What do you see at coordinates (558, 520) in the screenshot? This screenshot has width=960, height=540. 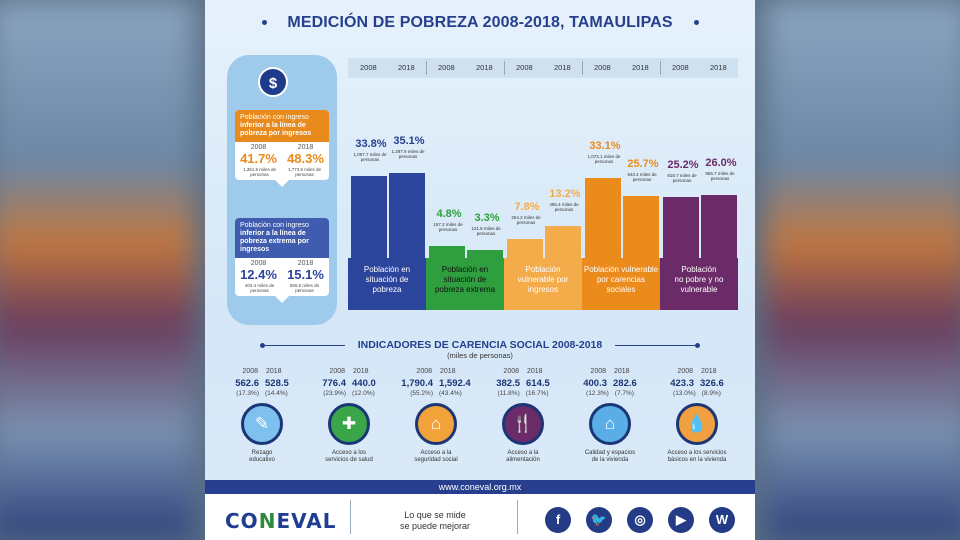 I see `facebook-icon: f` at bounding box center [558, 520].